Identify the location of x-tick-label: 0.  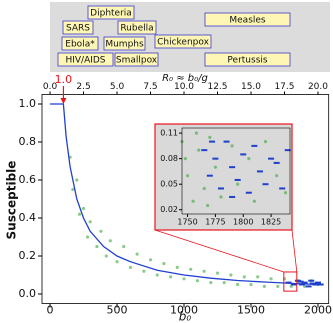
(50, 310).